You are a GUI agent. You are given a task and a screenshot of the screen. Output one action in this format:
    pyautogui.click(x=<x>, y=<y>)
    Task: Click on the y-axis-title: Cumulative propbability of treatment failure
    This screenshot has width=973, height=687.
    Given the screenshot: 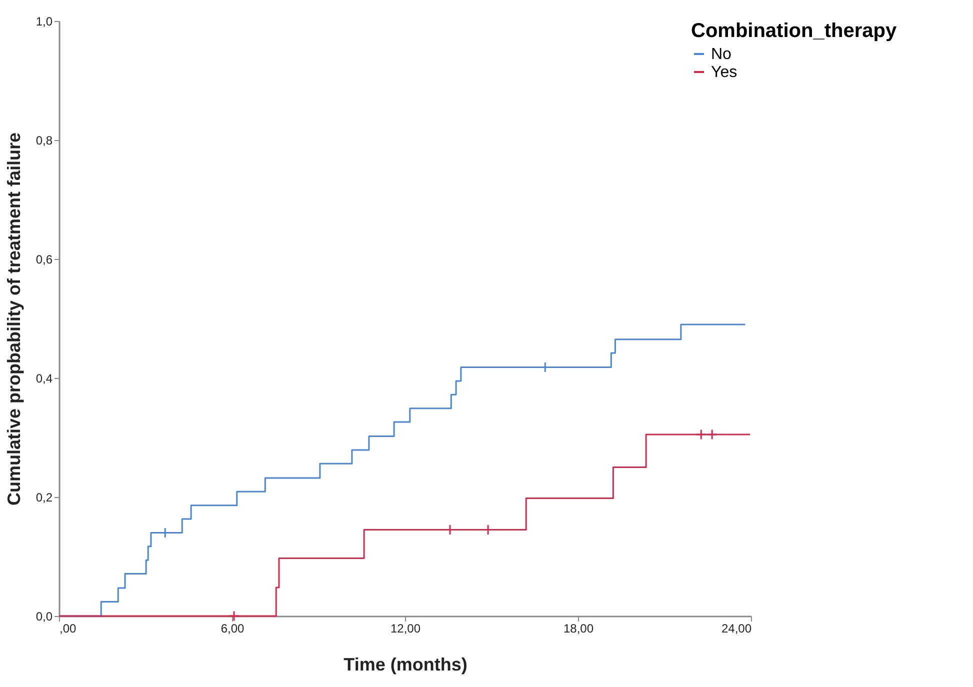 What is the action you would take?
    pyautogui.click(x=14, y=319)
    